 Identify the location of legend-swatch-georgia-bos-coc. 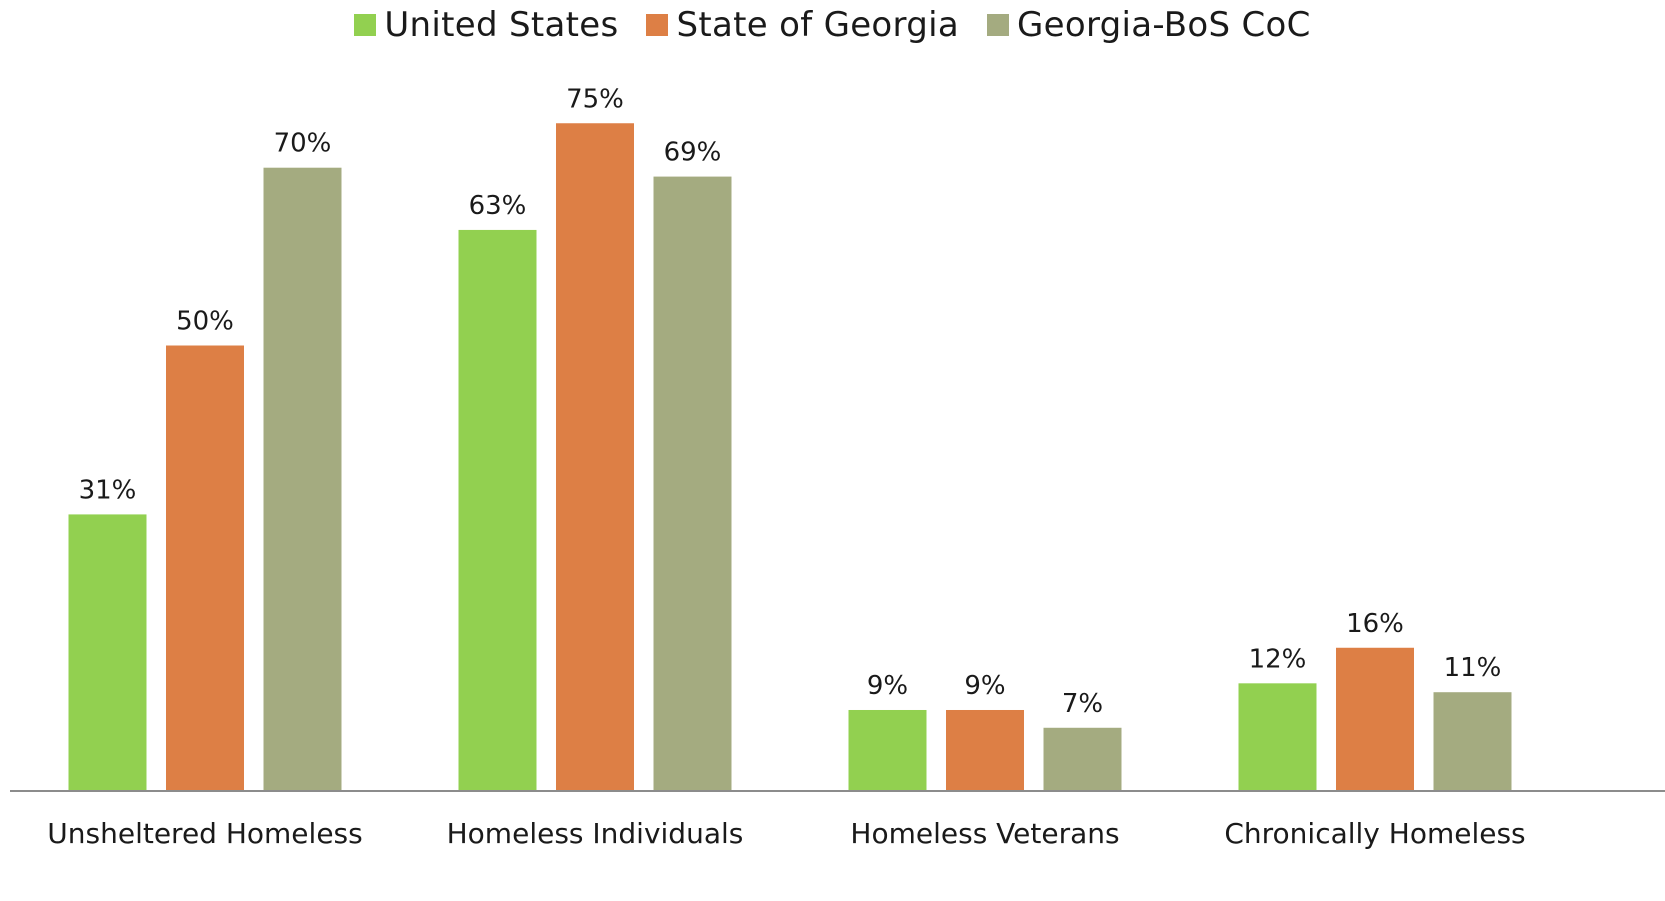
(997, 25).